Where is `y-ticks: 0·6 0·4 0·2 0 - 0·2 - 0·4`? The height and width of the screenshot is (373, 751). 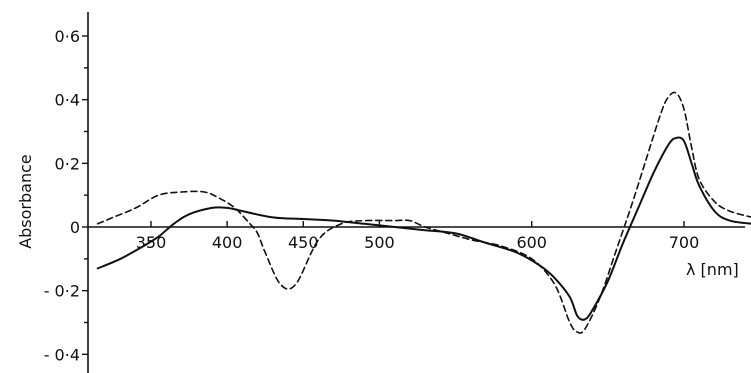
y-ticks: 0·6 0·4 0·2 0 - 0·2 - 0·4 is located at coordinates (66, 195).